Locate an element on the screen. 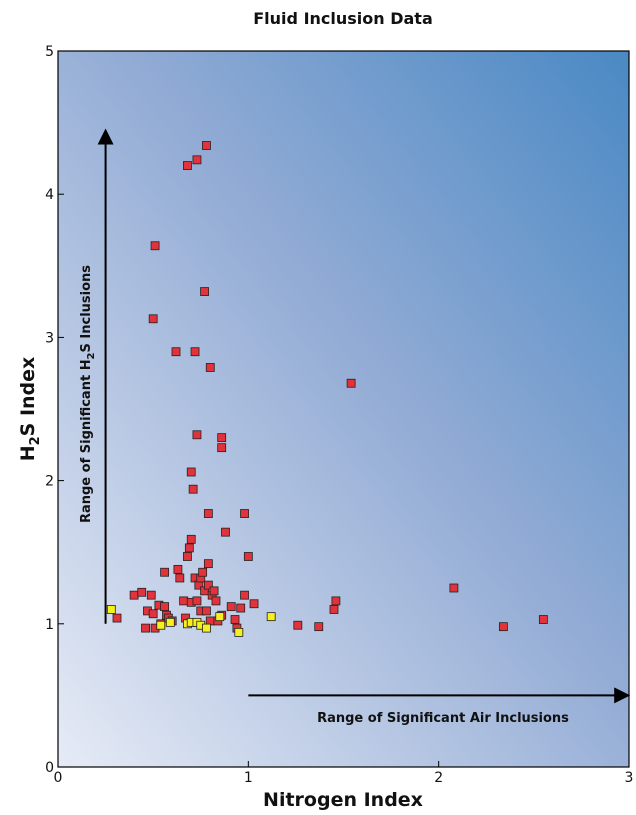 This screenshot has height=815, width=636. y-tick-label: 4 is located at coordinates (49, 195).